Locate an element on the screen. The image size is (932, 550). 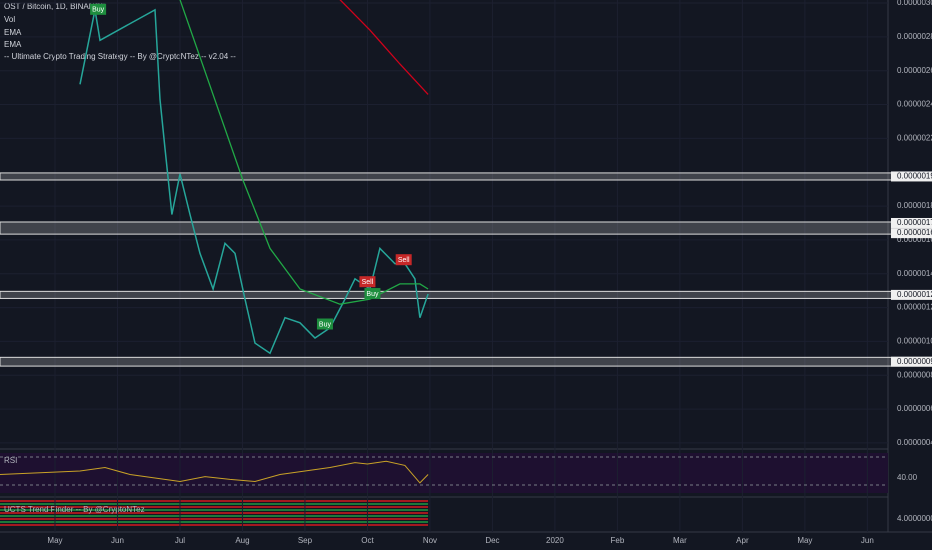
rsi-band is located at coordinates (444, 473).